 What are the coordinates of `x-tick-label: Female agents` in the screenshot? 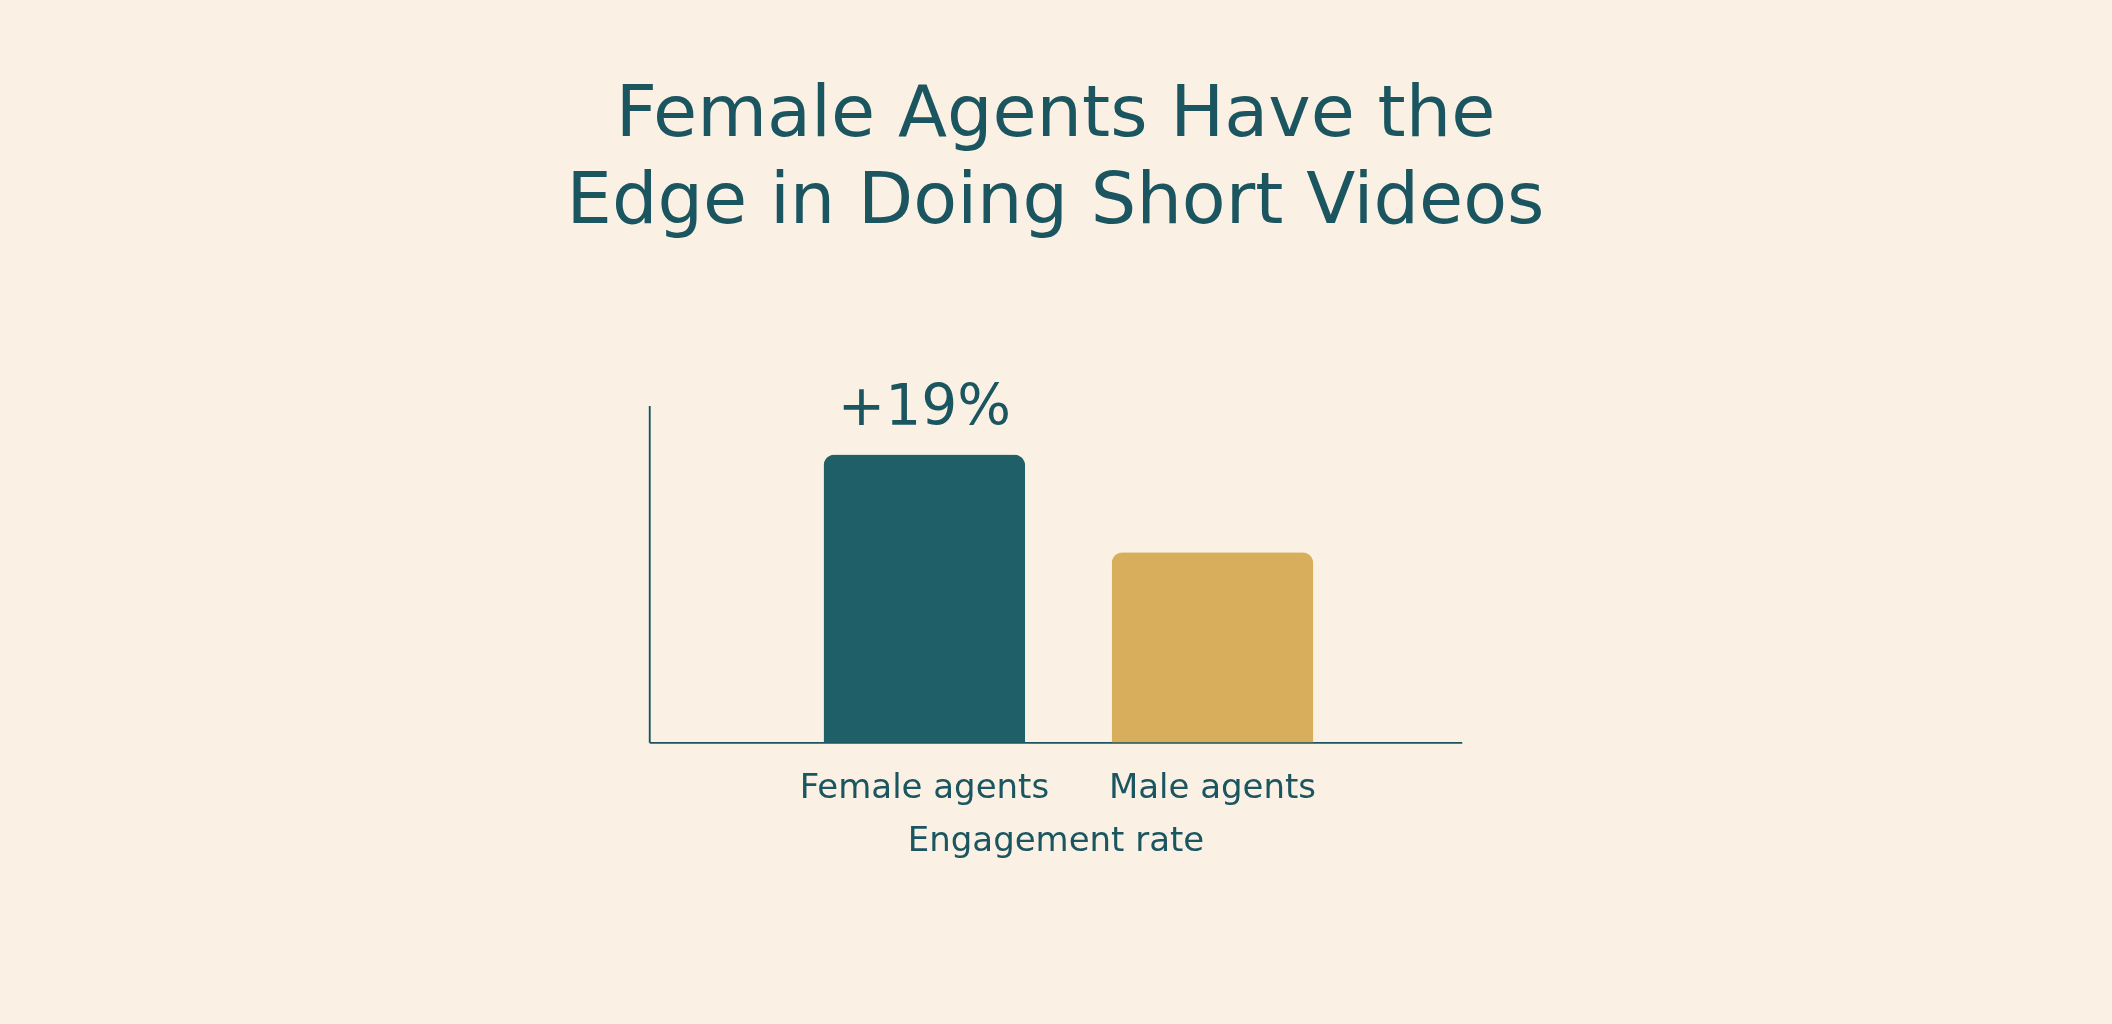 It's located at (924, 785).